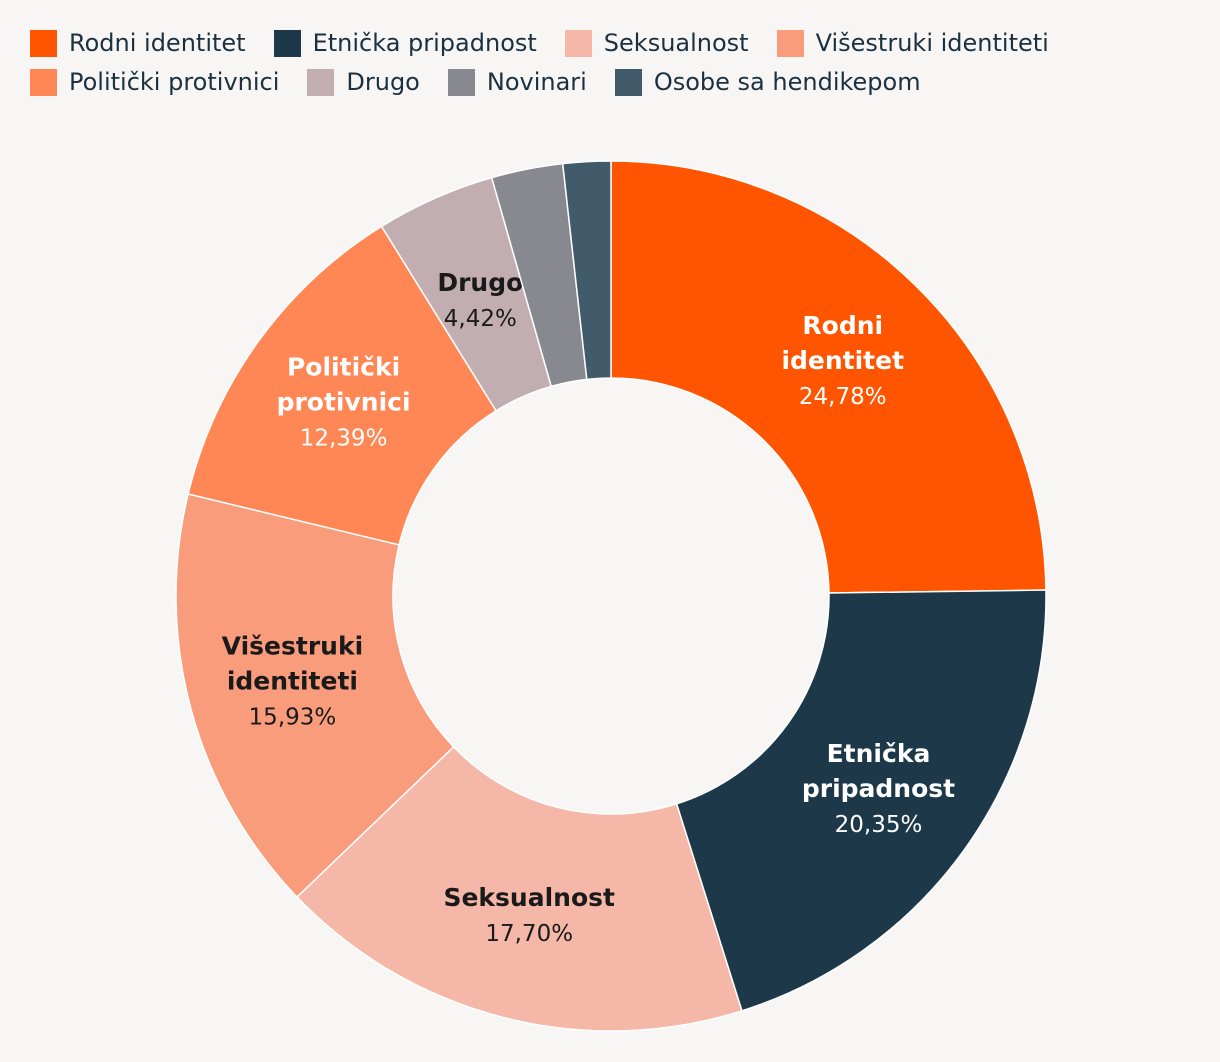 The height and width of the screenshot is (1062, 1220). I want to click on slice-value-label: 4,42%, so click(480, 319).